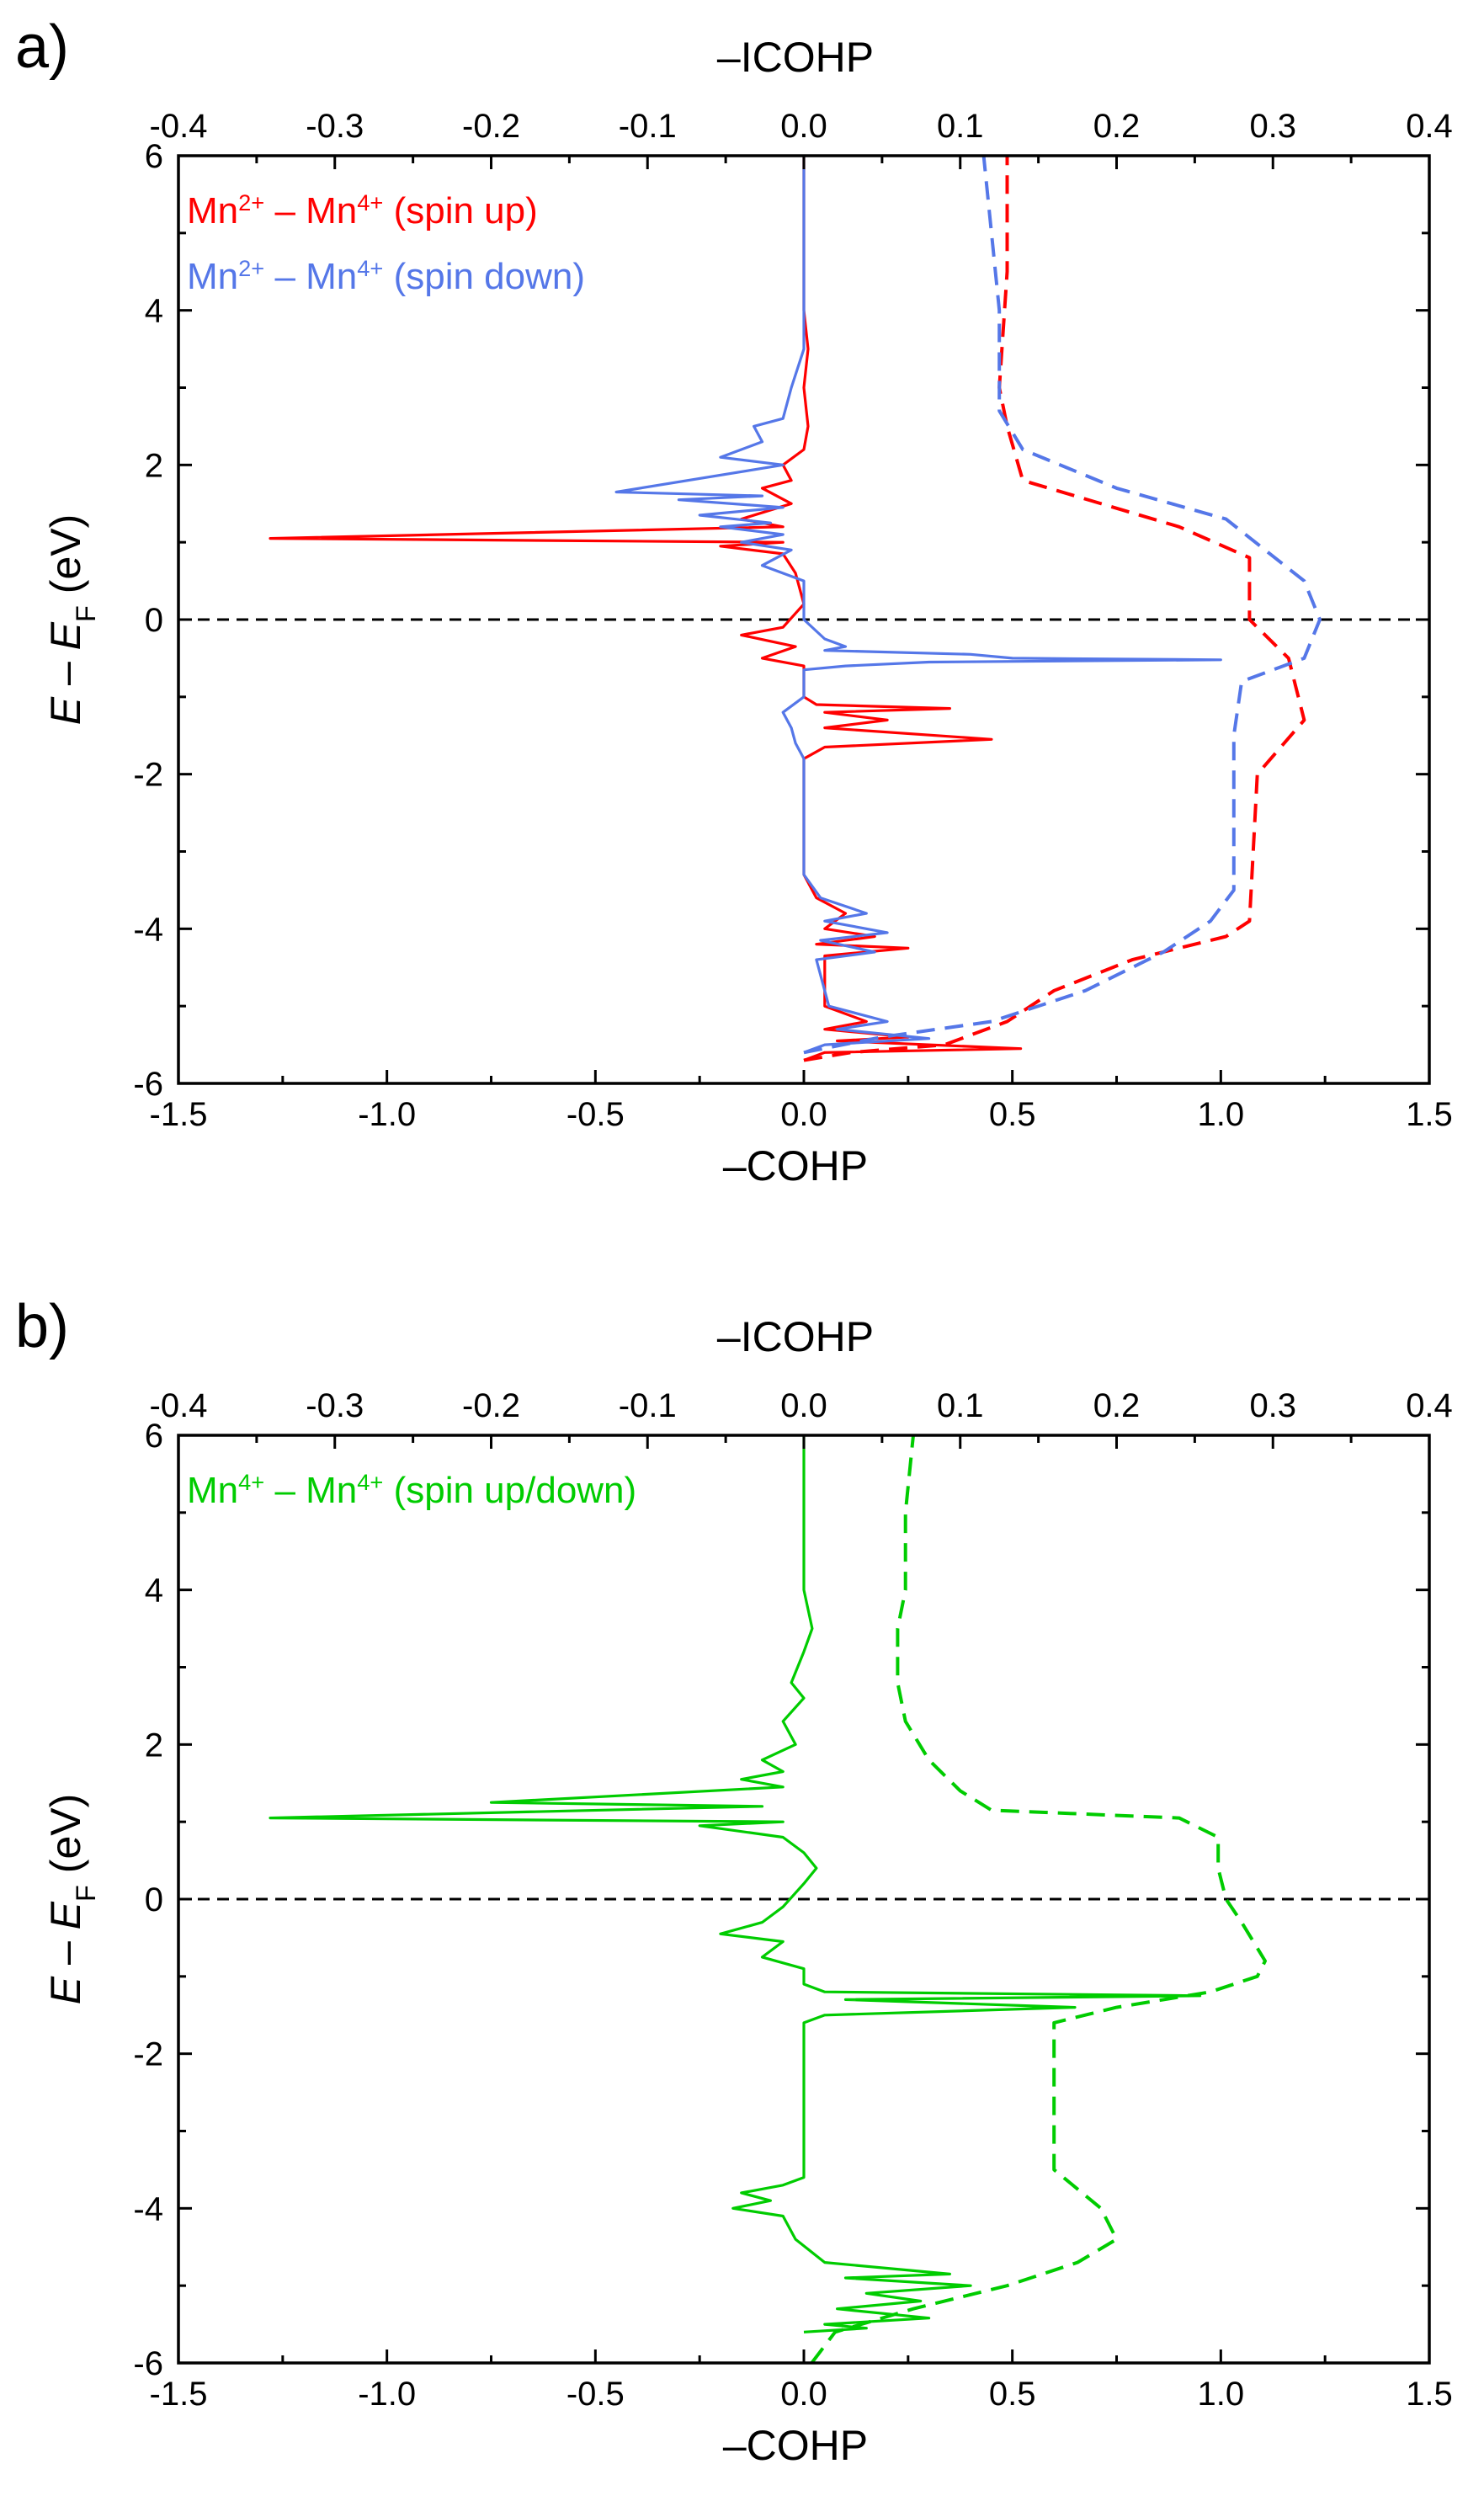 The image size is (1484, 2517). What do you see at coordinates (251, 268) in the screenshot?
I see `legend-entry-1-part: 2+` at bounding box center [251, 268].